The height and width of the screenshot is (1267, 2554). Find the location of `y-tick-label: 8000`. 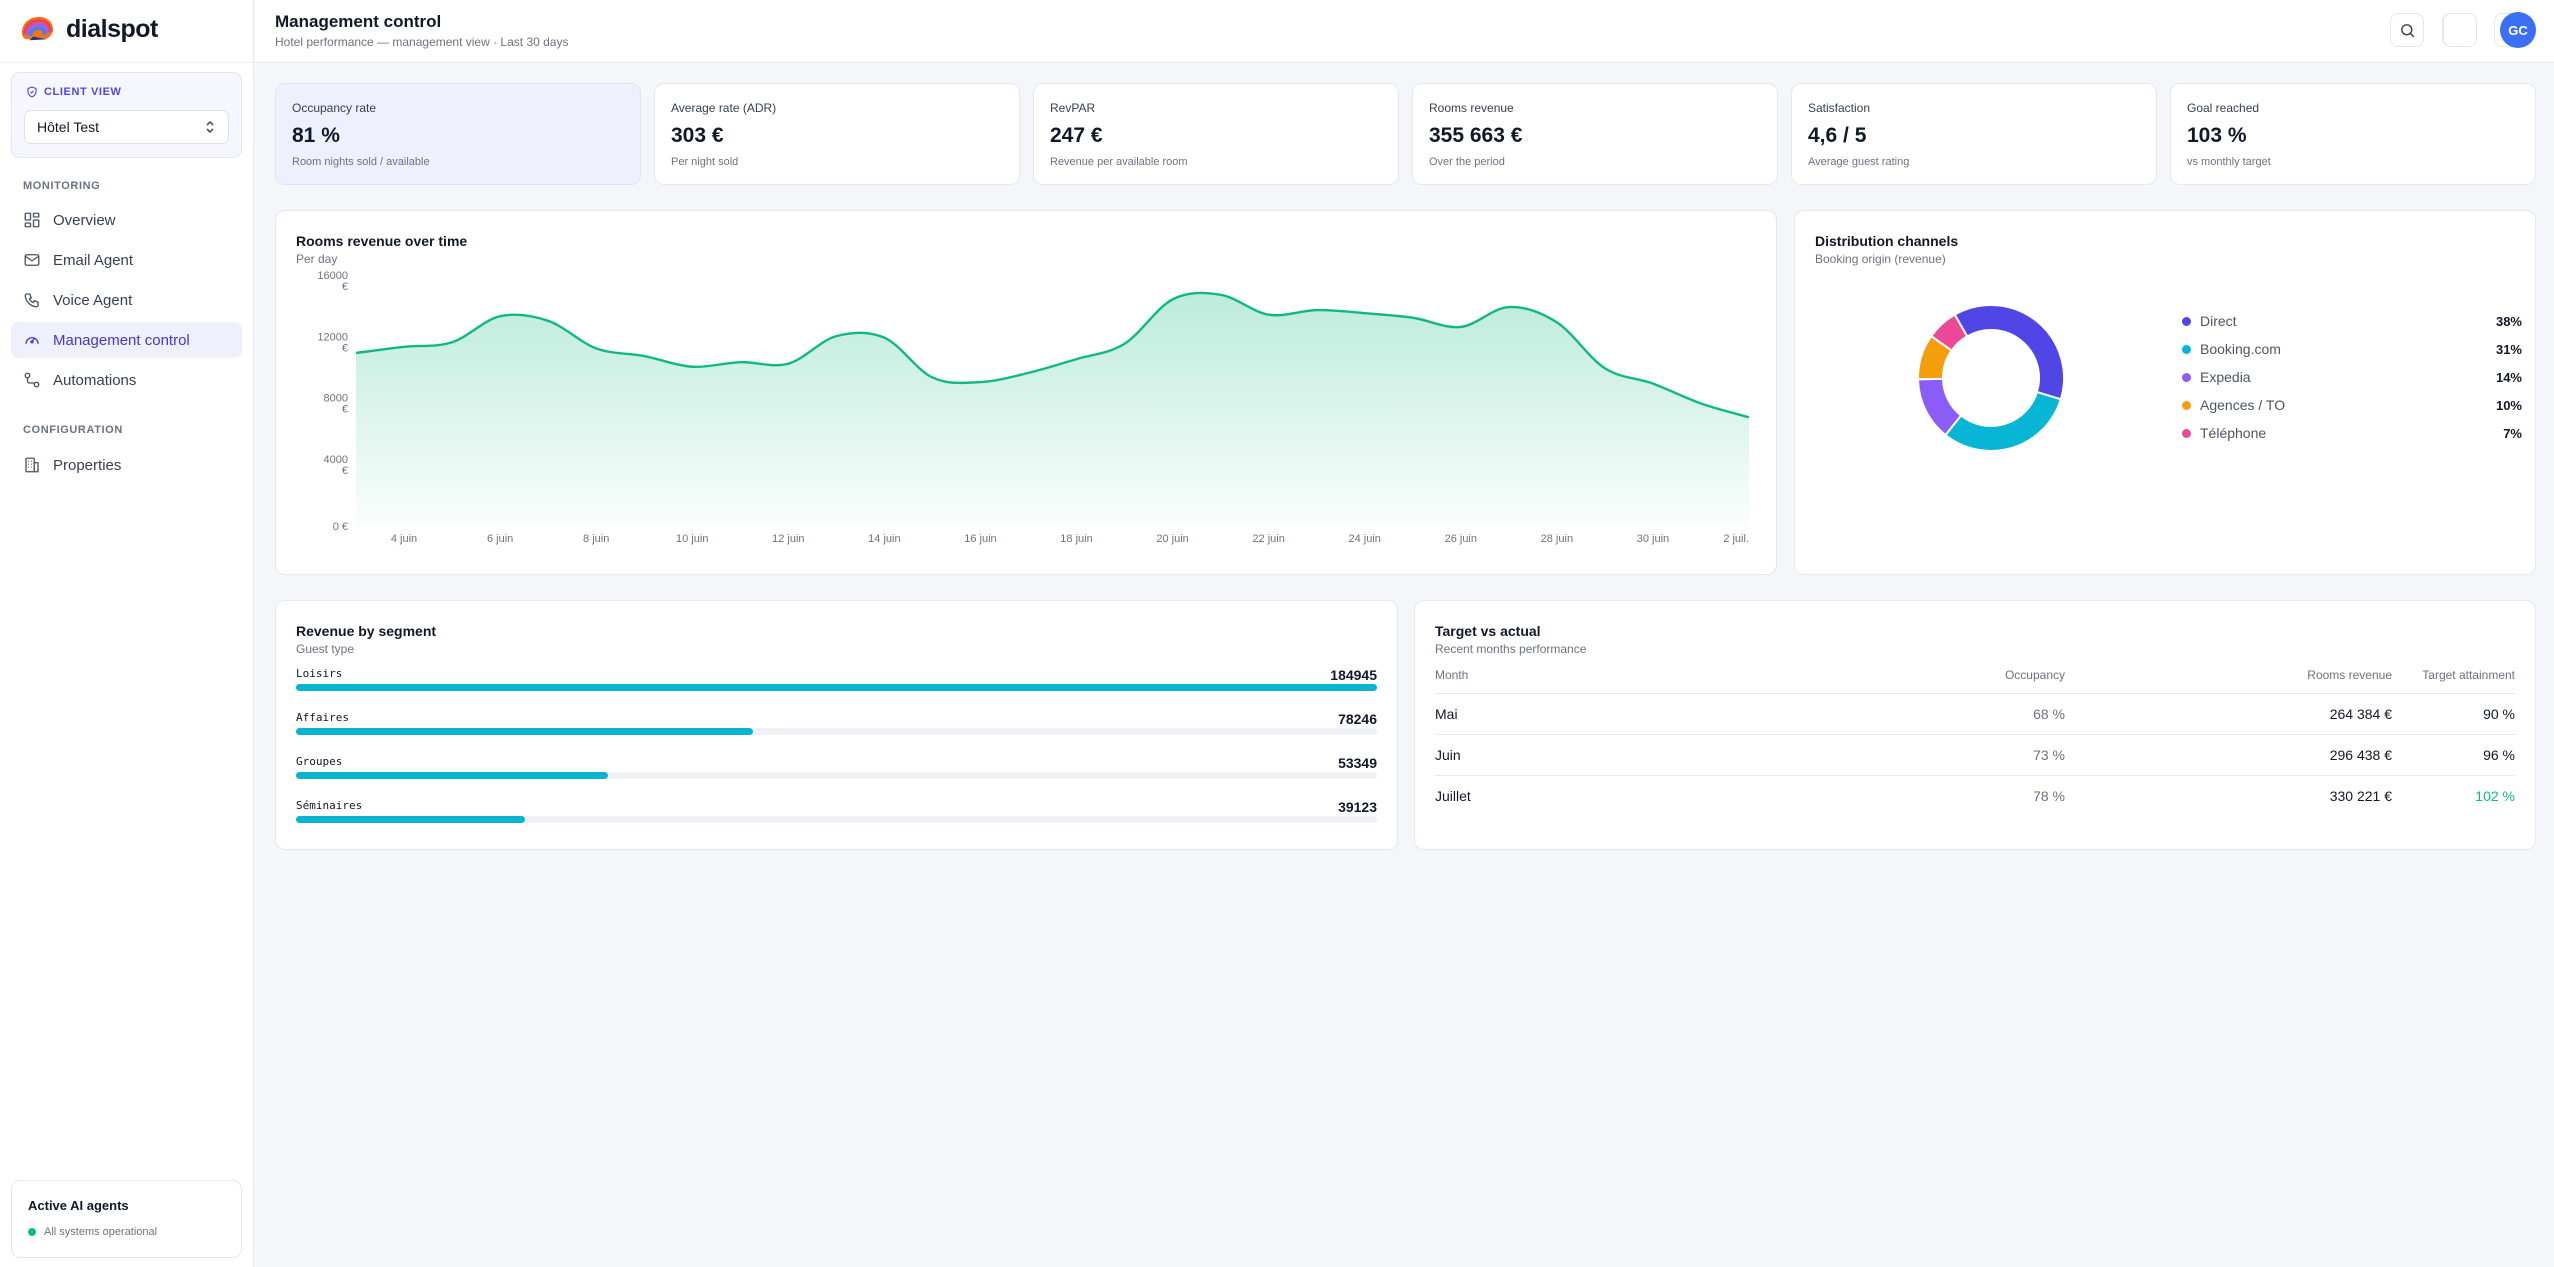

y-tick-label: 8000 is located at coordinates (336, 399).